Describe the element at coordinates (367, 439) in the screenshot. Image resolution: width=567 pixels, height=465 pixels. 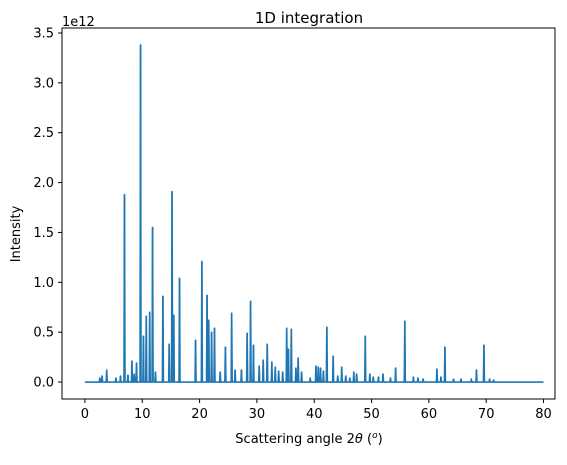
I see `x-axis-label-suffix: (` at that location.